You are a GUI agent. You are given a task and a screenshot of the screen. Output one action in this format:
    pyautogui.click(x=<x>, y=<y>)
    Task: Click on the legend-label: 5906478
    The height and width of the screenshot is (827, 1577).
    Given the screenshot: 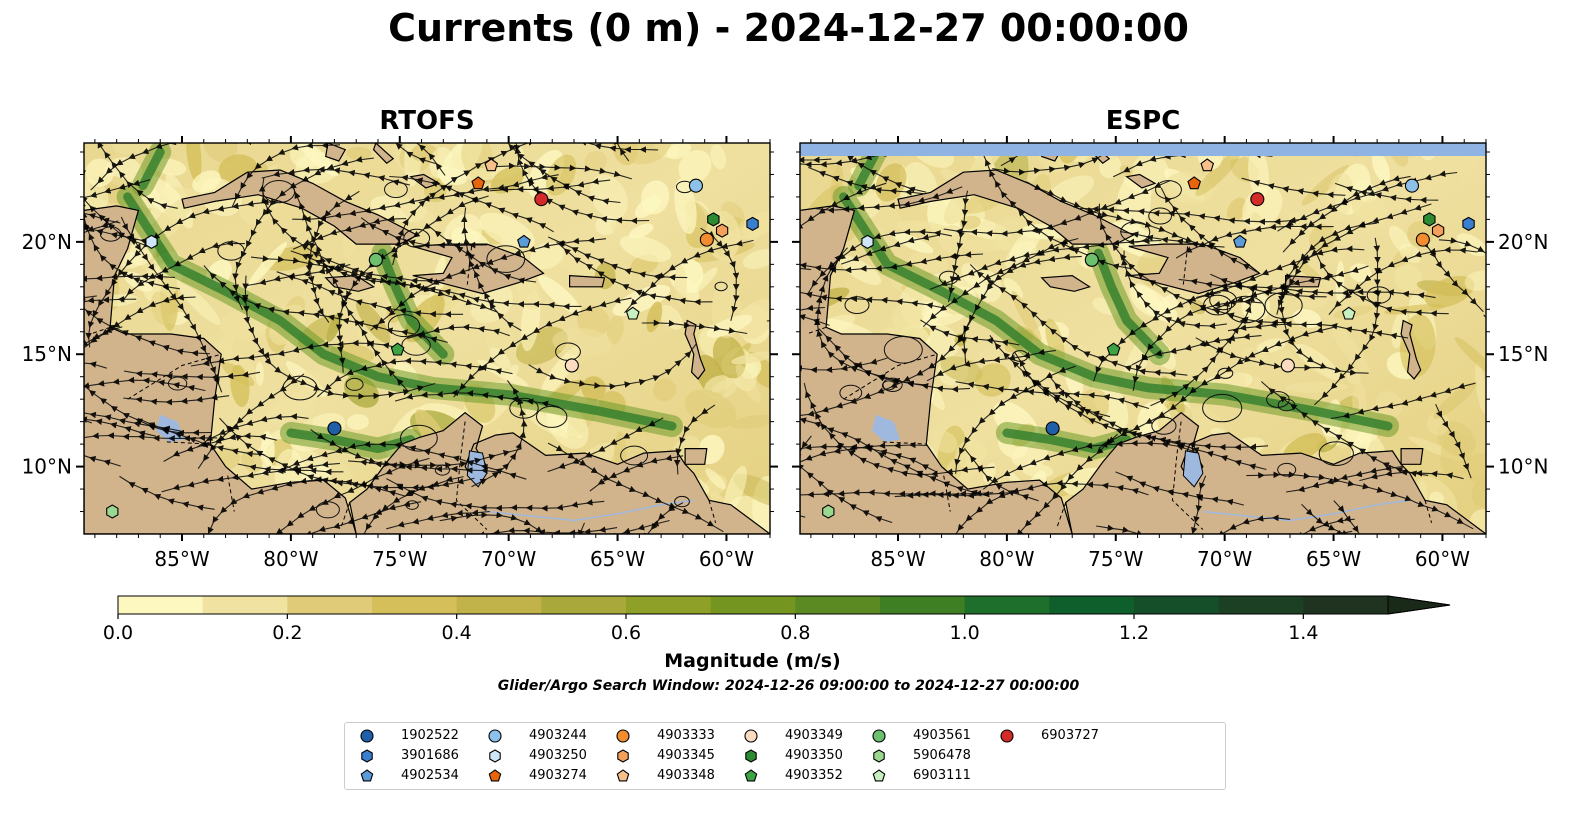 What is the action you would take?
    pyautogui.click(x=942, y=755)
    